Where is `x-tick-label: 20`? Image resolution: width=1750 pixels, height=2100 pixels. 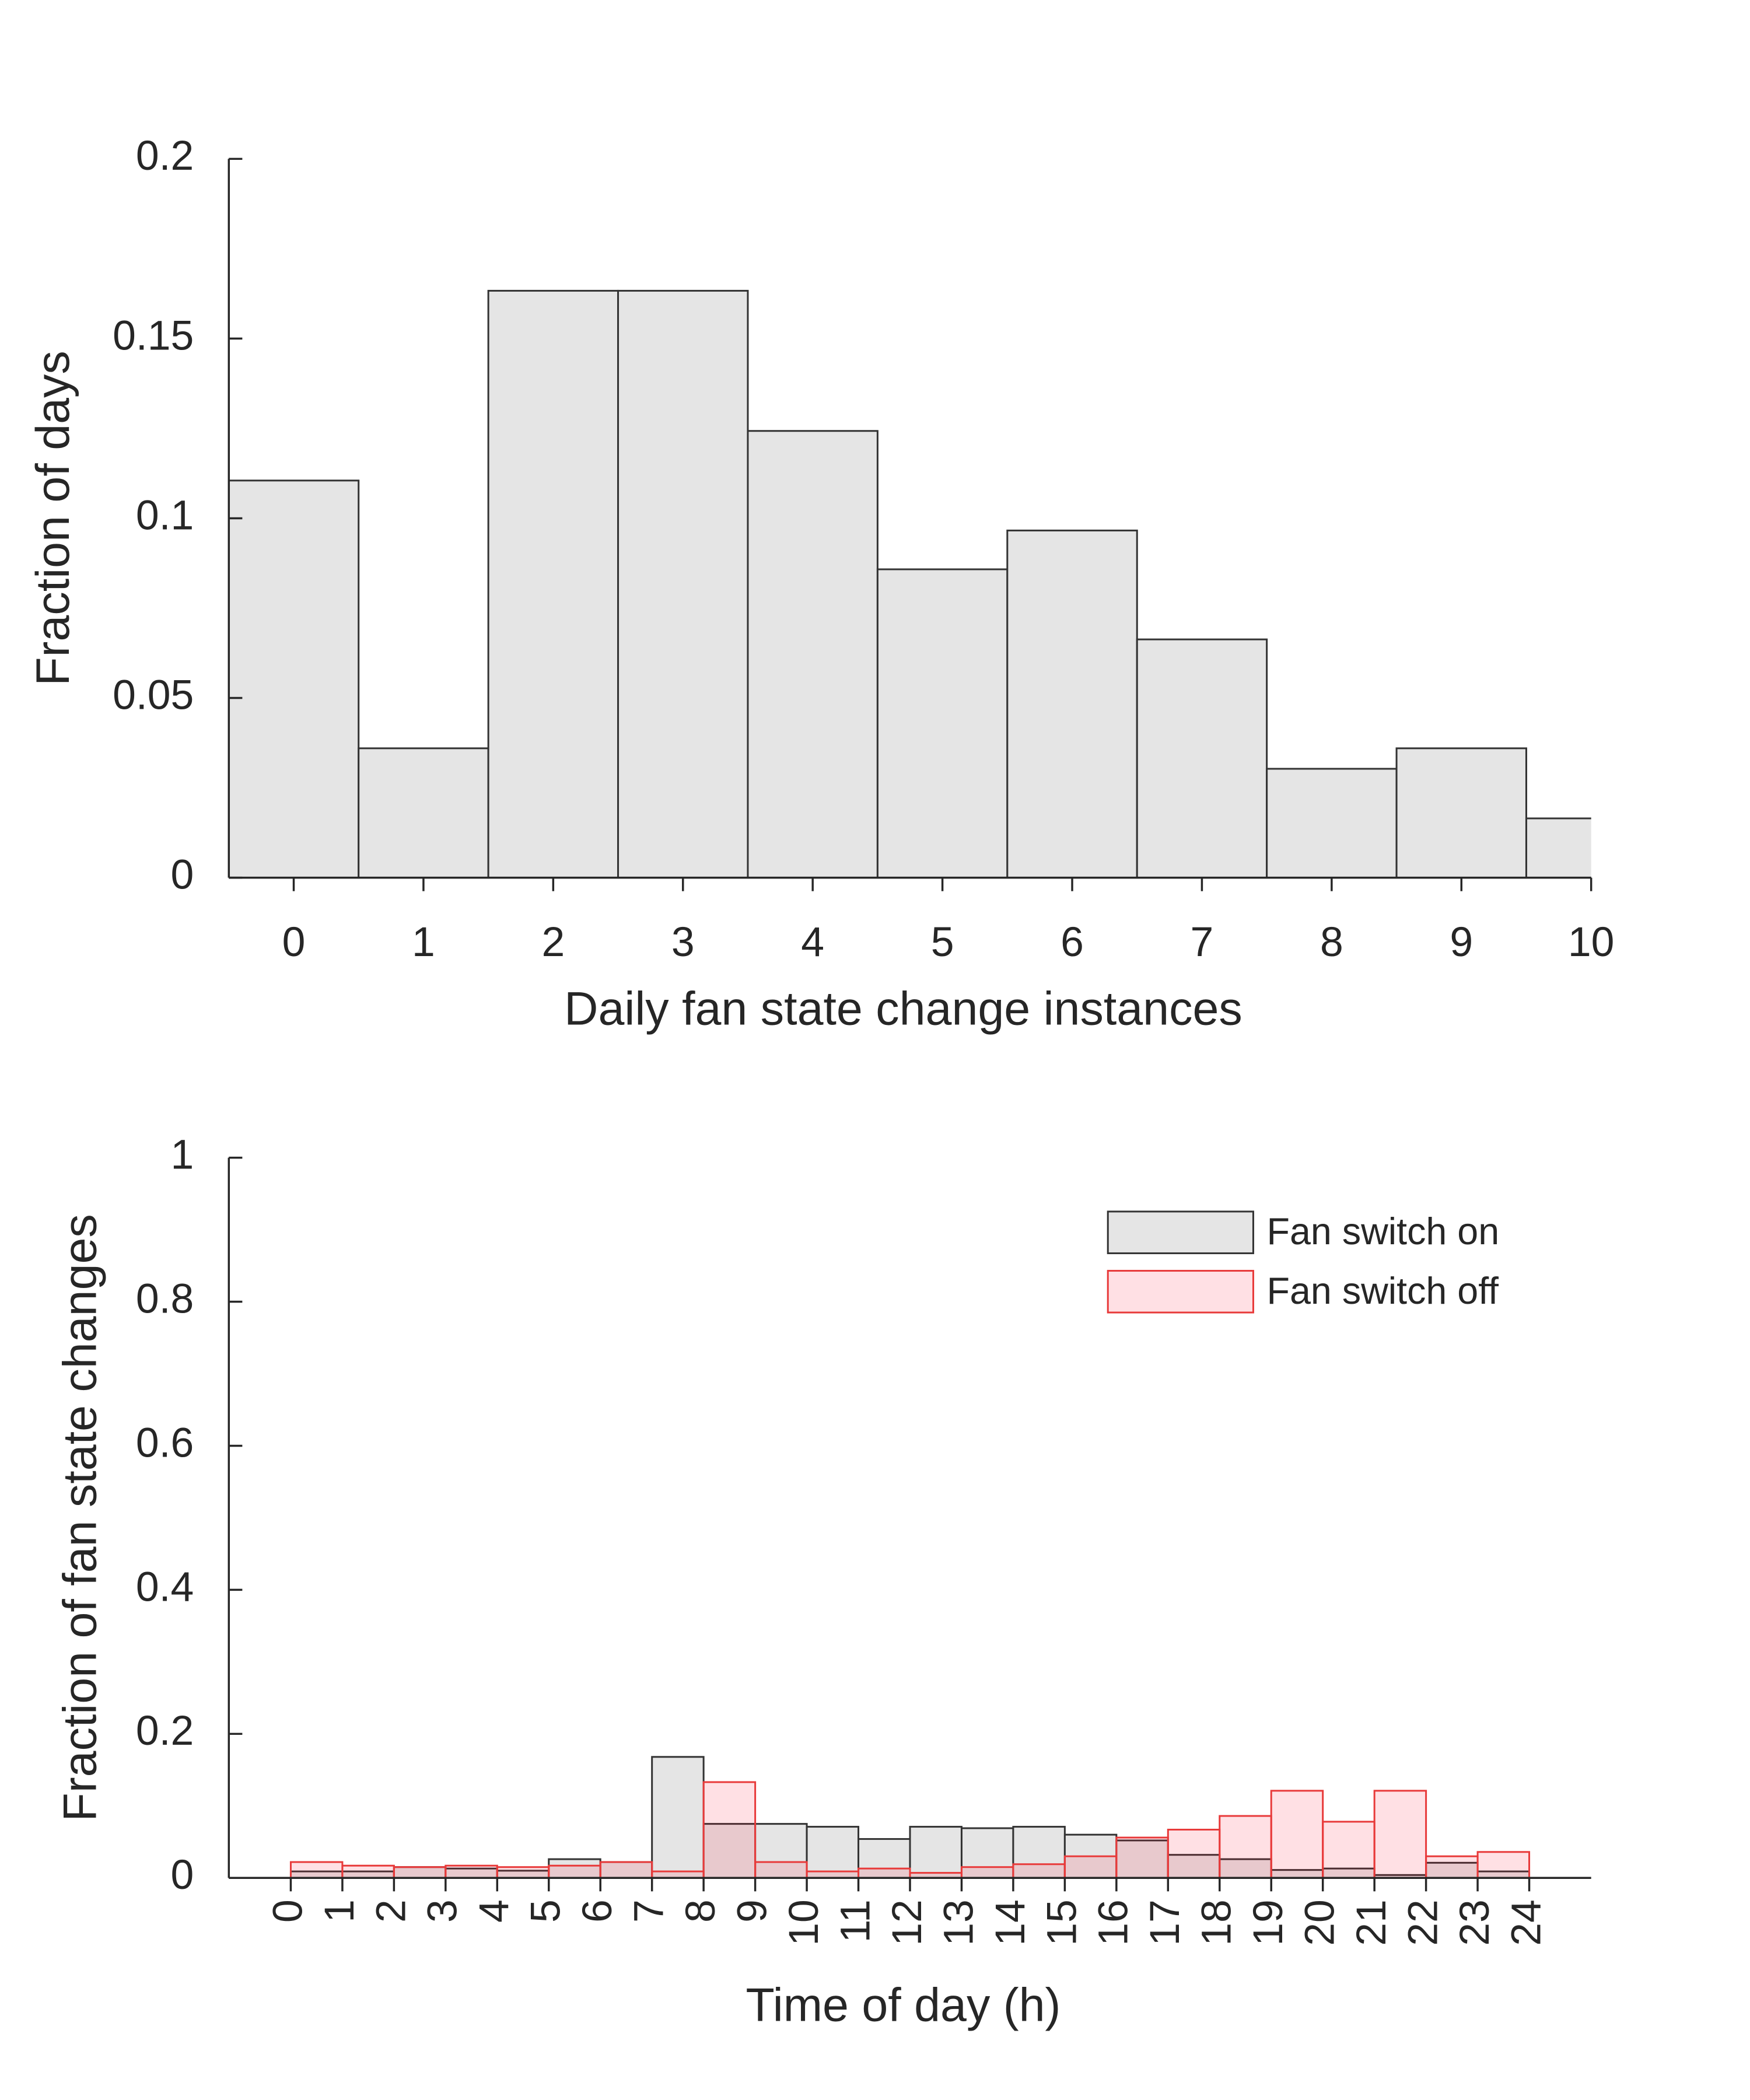
x-tick-label: 20 is located at coordinates (1320, 1922).